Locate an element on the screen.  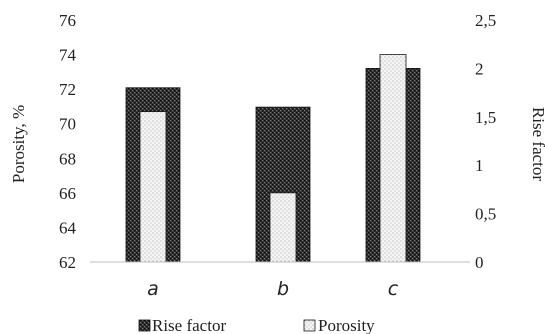
right-tick-label: 1 is located at coordinates (479, 165).